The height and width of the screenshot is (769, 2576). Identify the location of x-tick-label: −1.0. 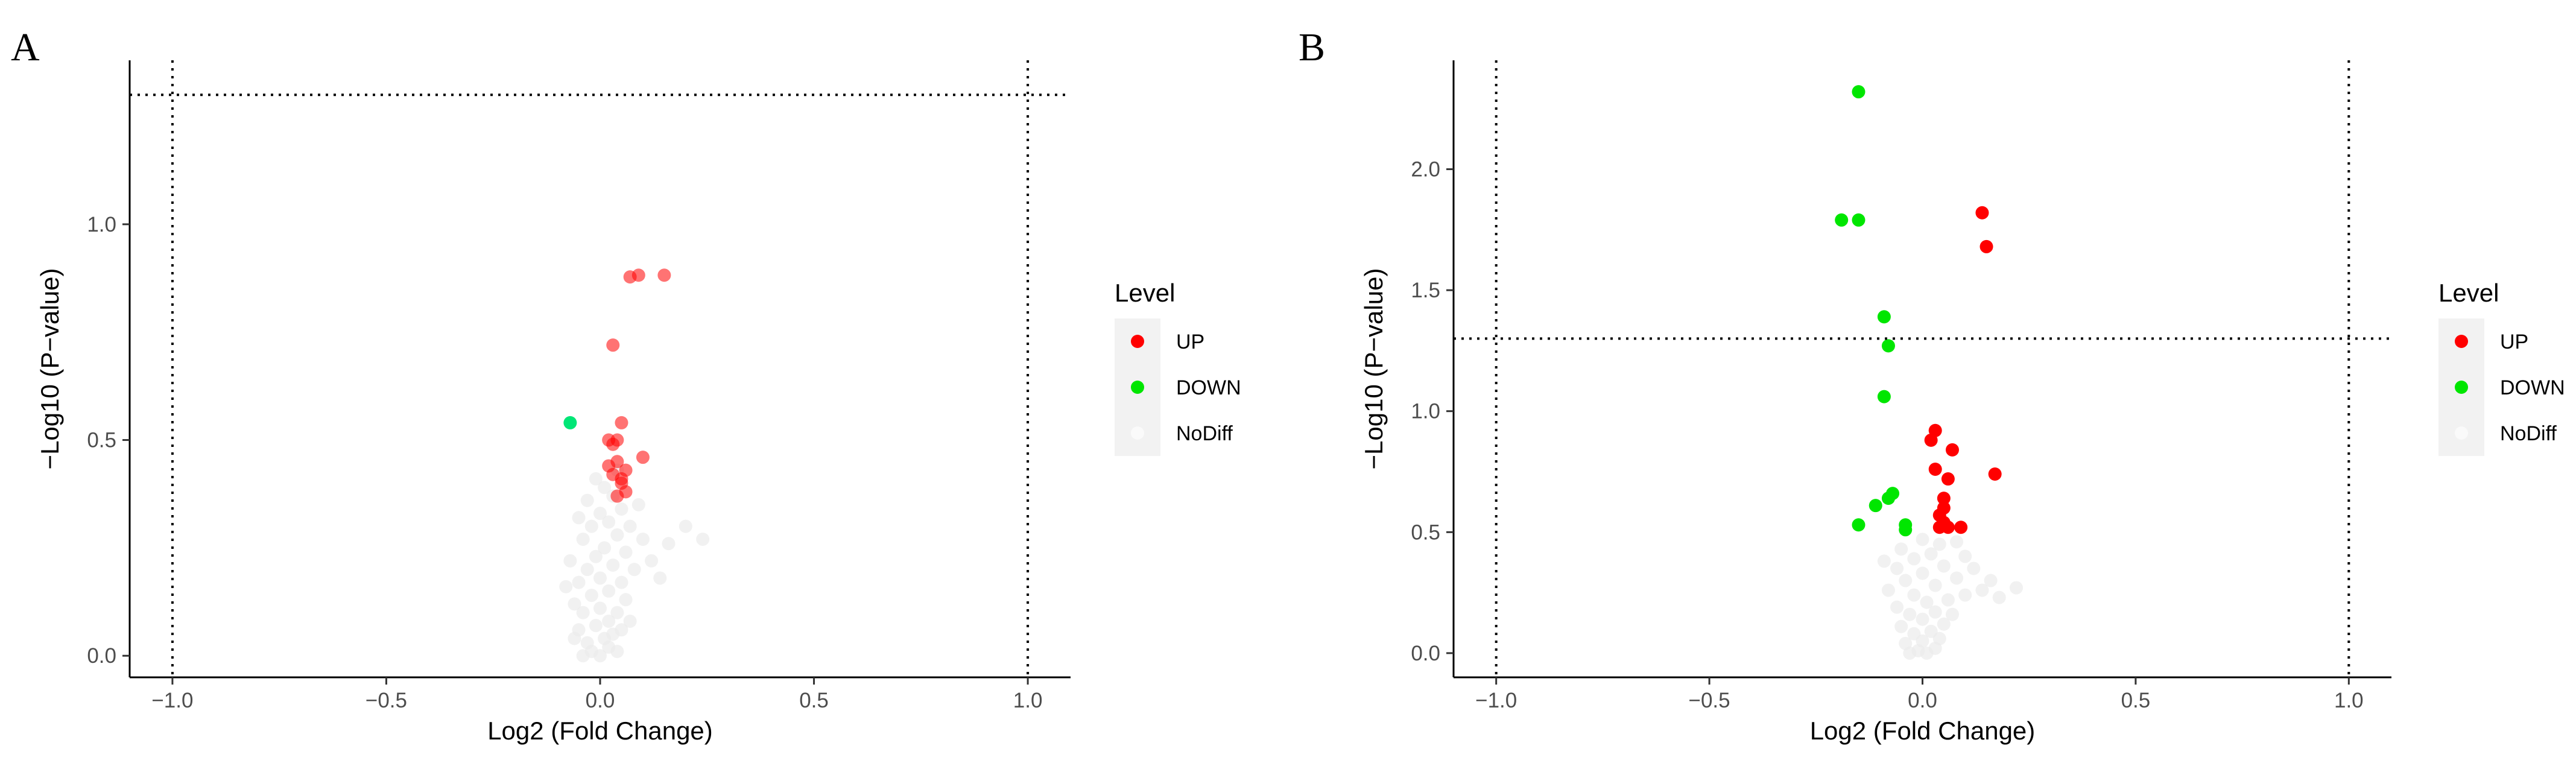
(1496, 700).